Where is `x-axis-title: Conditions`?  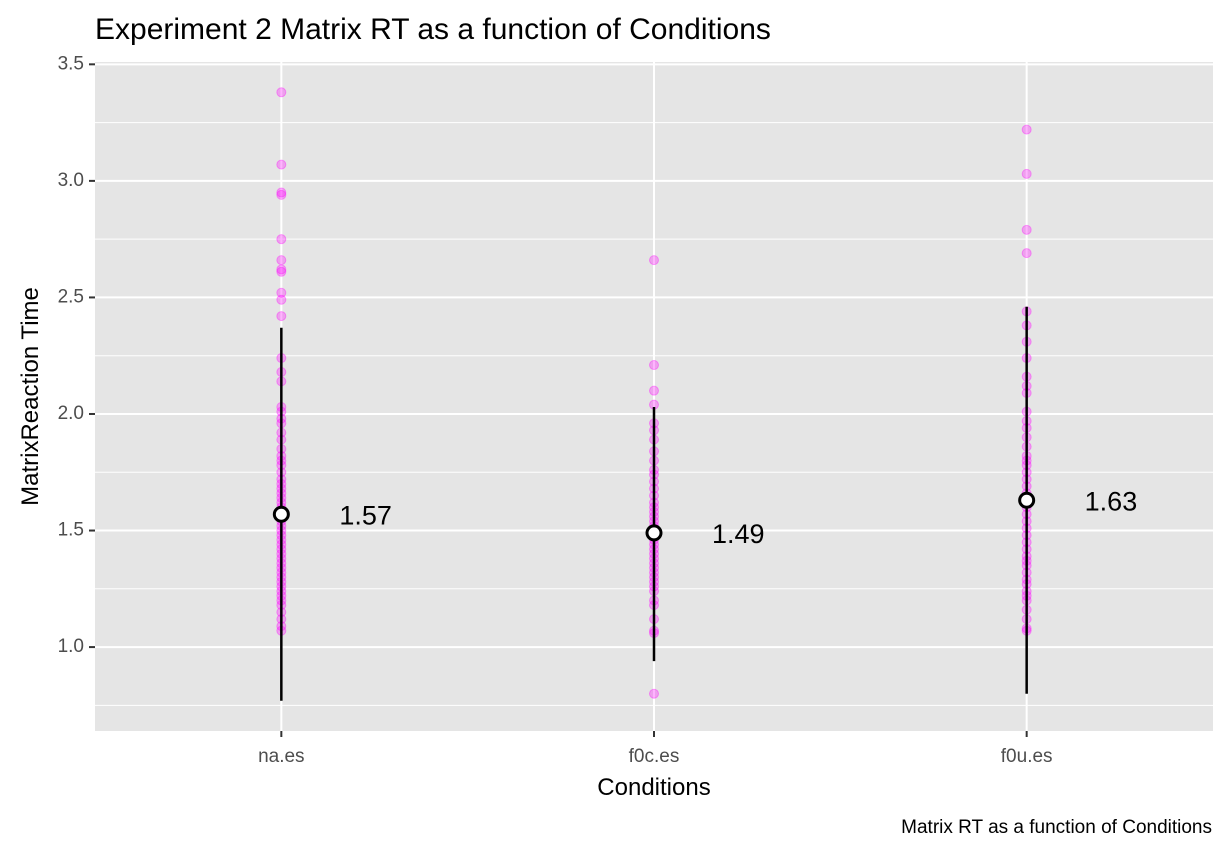
x-axis-title: Conditions is located at coordinates (653, 787).